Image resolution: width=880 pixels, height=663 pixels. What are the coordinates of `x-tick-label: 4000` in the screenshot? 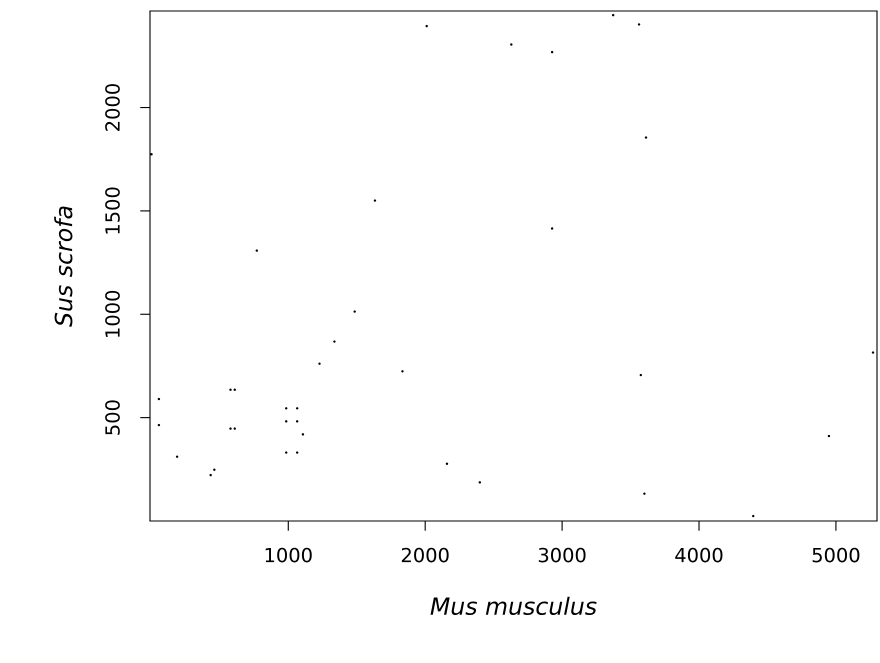 It's located at (698, 555).